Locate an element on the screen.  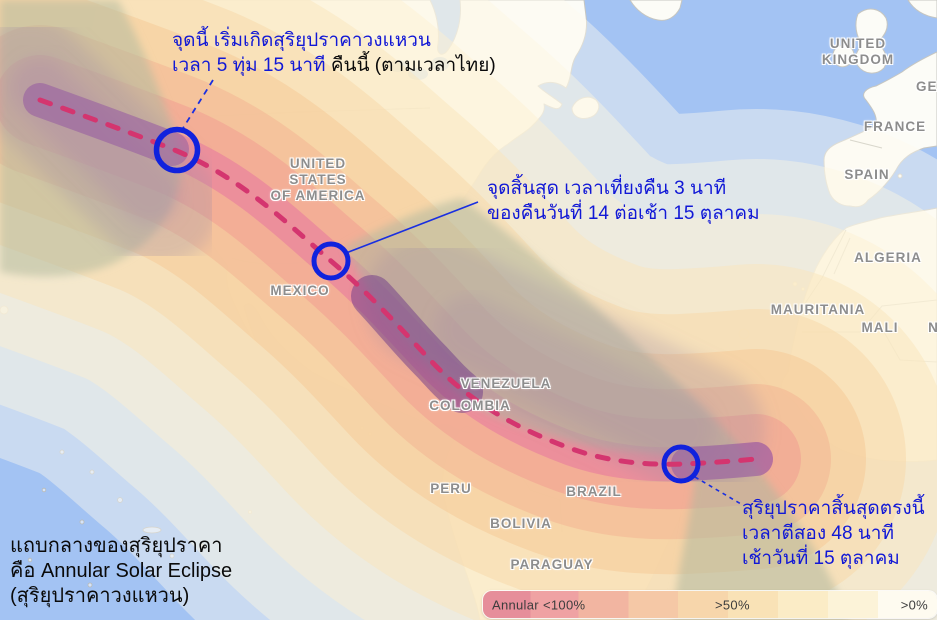
label-algeria: ALGERIA is located at coordinates (888, 257).